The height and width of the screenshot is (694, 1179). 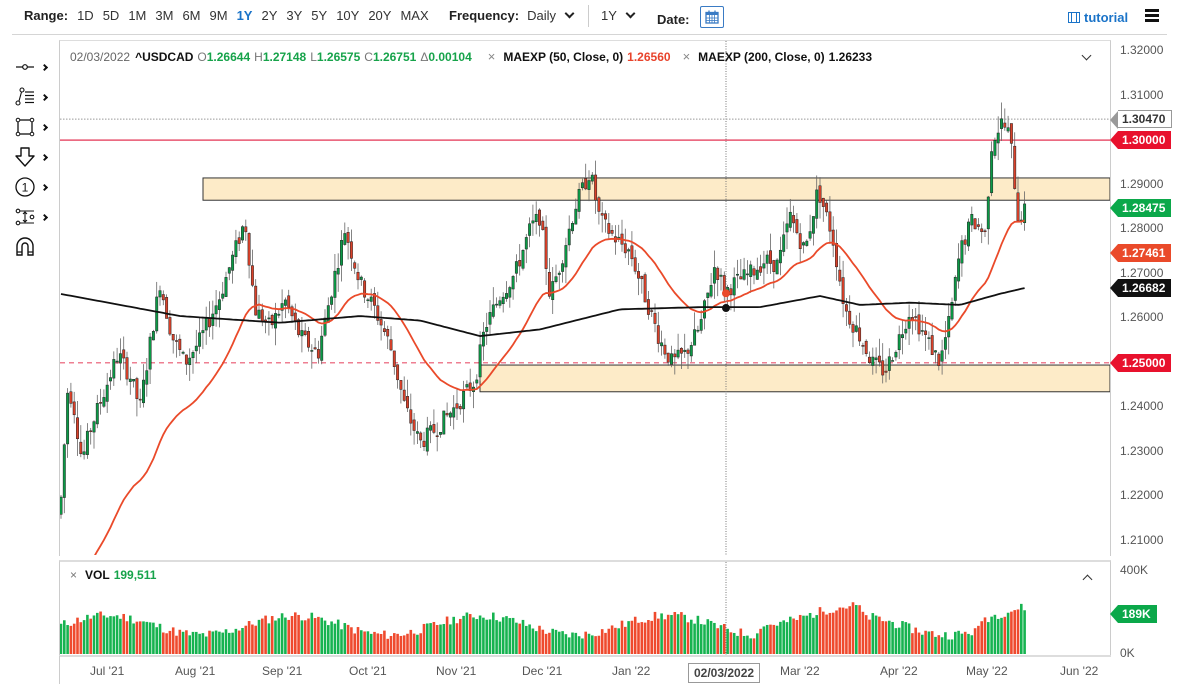 I want to click on time-tick: Dec '21, so click(x=542, y=671).